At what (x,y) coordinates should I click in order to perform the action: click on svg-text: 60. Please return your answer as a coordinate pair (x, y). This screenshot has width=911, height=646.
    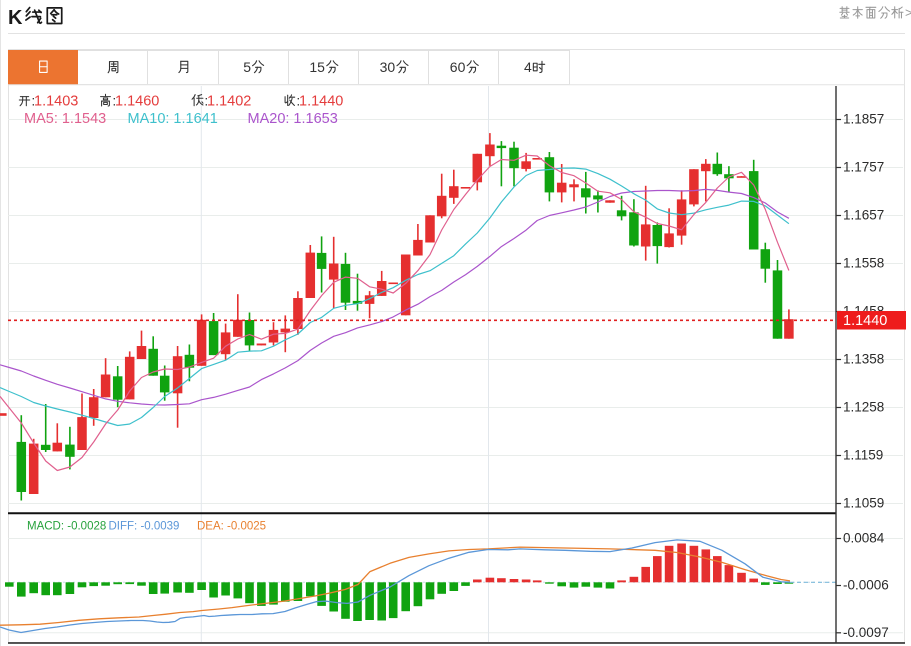
    Looking at the image, I should click on (458, 67).